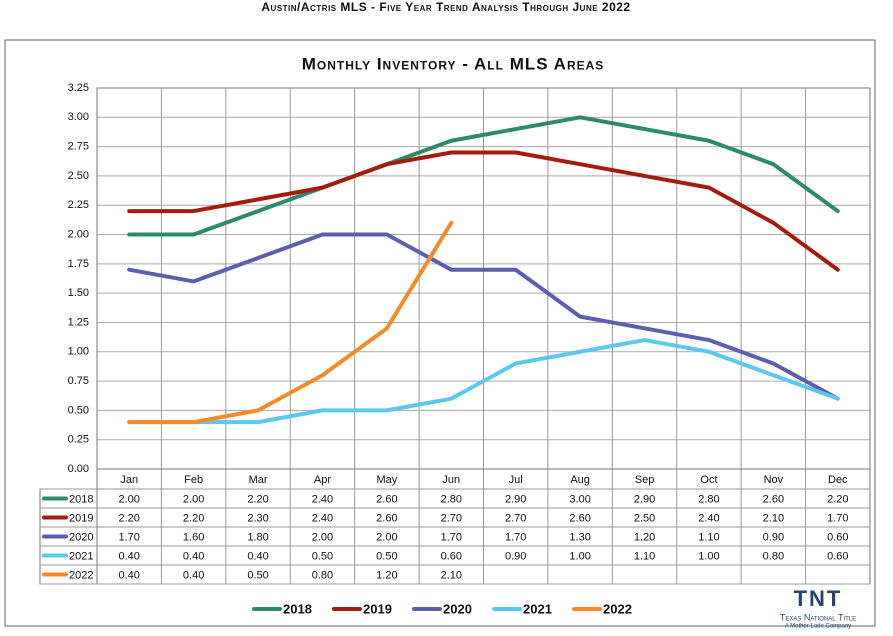 The image size is (893, 636). What do you see at coordinates (78, 264) in the screenshot?
I see `y-tick-label: 1.75` at bounding box center [78, 264].